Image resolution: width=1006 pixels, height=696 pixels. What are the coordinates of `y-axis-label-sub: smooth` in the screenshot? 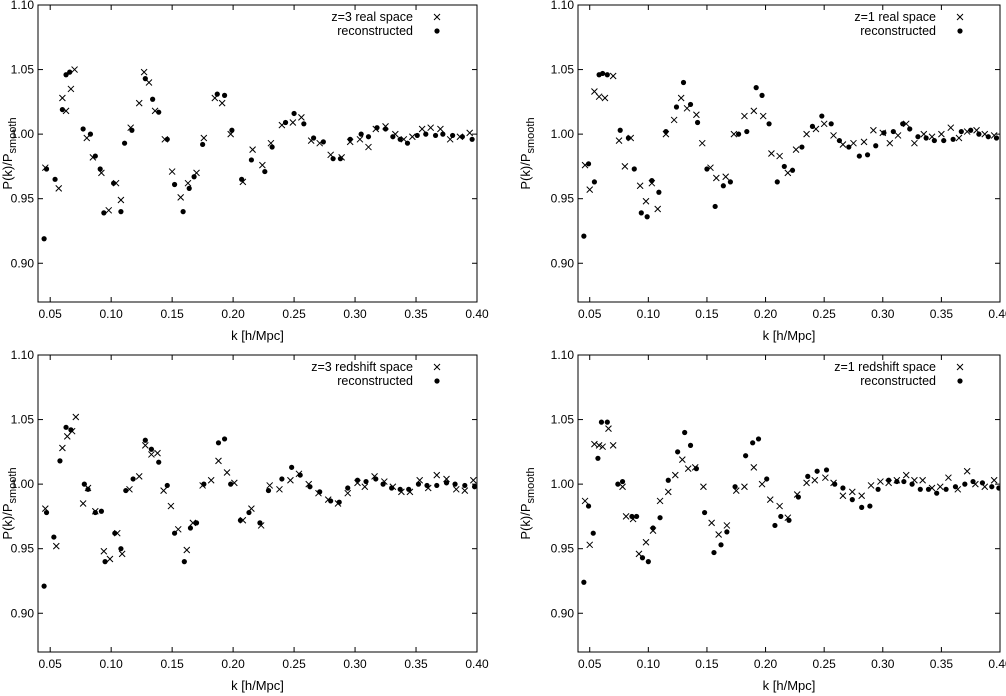 It's located at (13, 485).